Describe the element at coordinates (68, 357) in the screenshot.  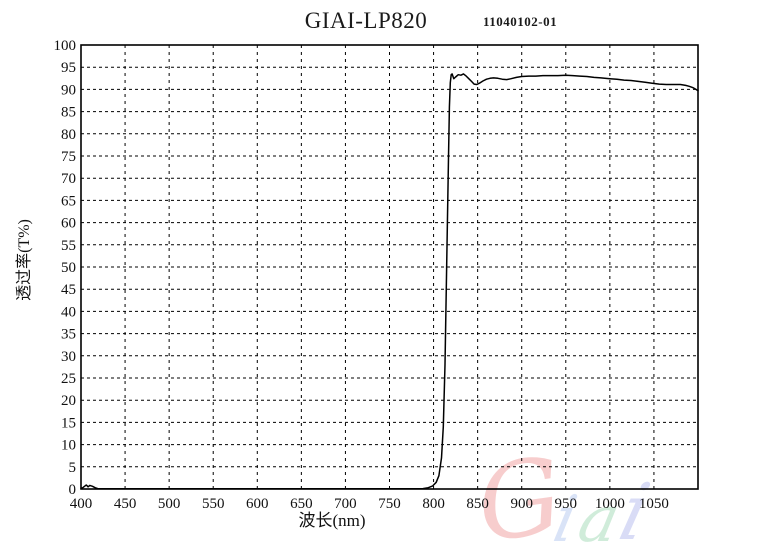
I see `y-tick-label: 30` at that location.